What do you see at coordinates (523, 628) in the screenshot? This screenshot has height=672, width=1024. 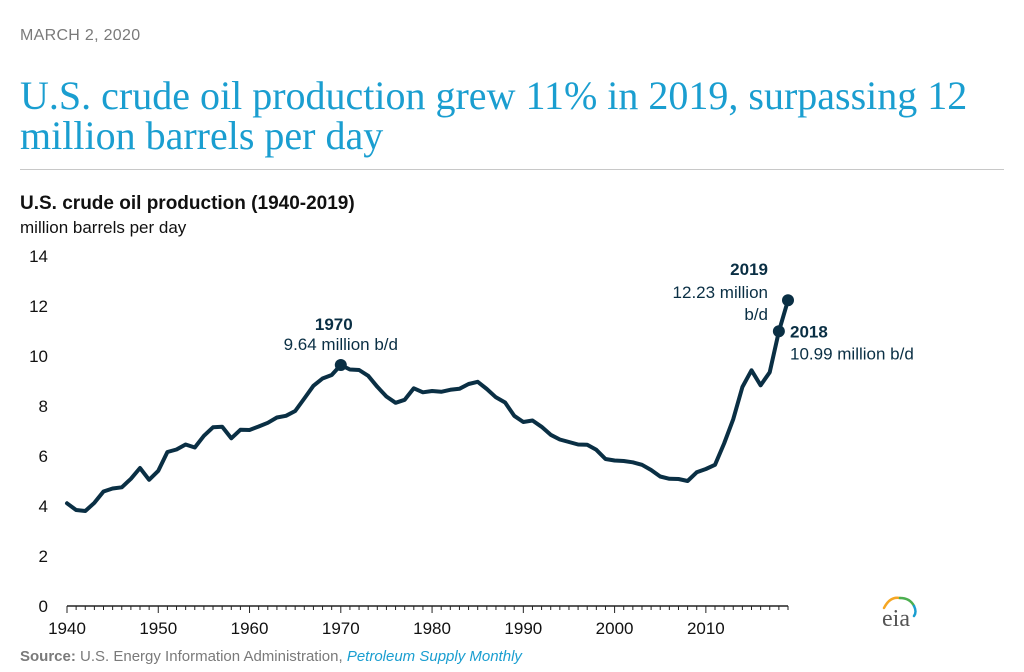 I see `x-tick-label: 1990` at bounding box center [523, 628].